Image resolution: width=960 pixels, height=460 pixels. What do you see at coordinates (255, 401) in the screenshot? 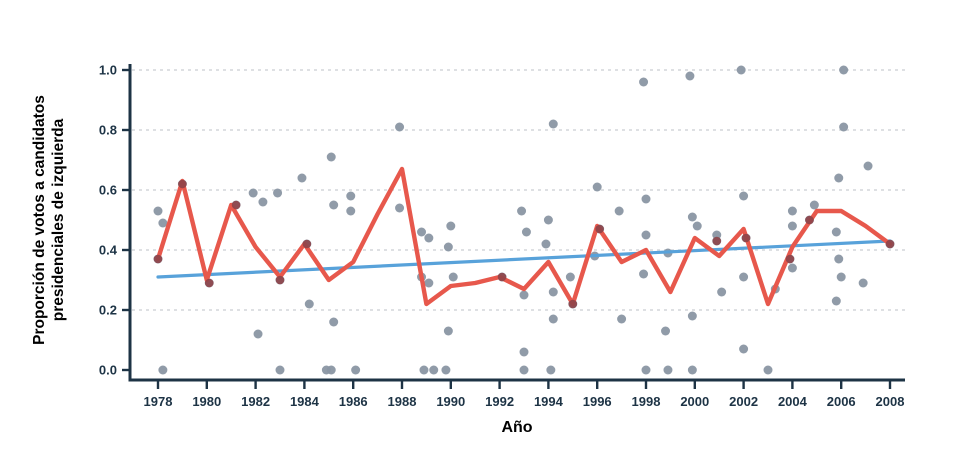
I see `x-tick-label: 1982` at bounding box center [255, 401].